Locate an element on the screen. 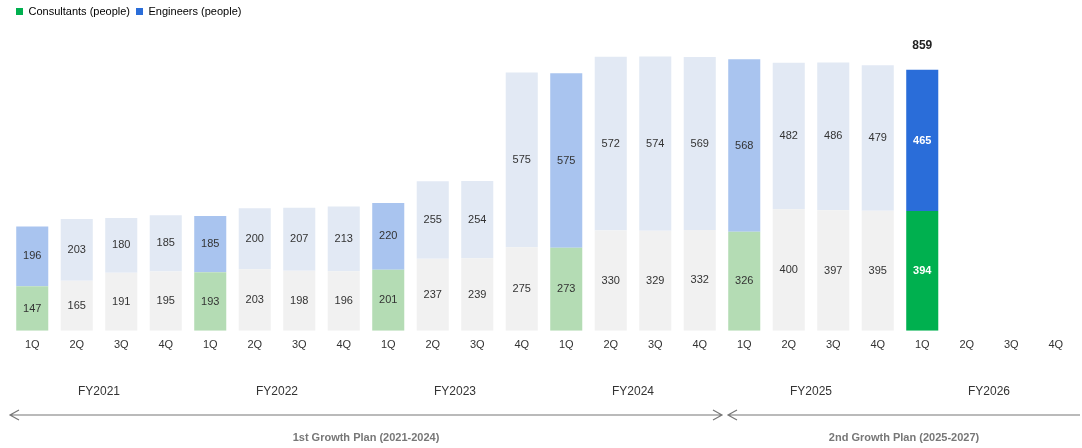  total-label: 859 is located at coordinates (922, 45).